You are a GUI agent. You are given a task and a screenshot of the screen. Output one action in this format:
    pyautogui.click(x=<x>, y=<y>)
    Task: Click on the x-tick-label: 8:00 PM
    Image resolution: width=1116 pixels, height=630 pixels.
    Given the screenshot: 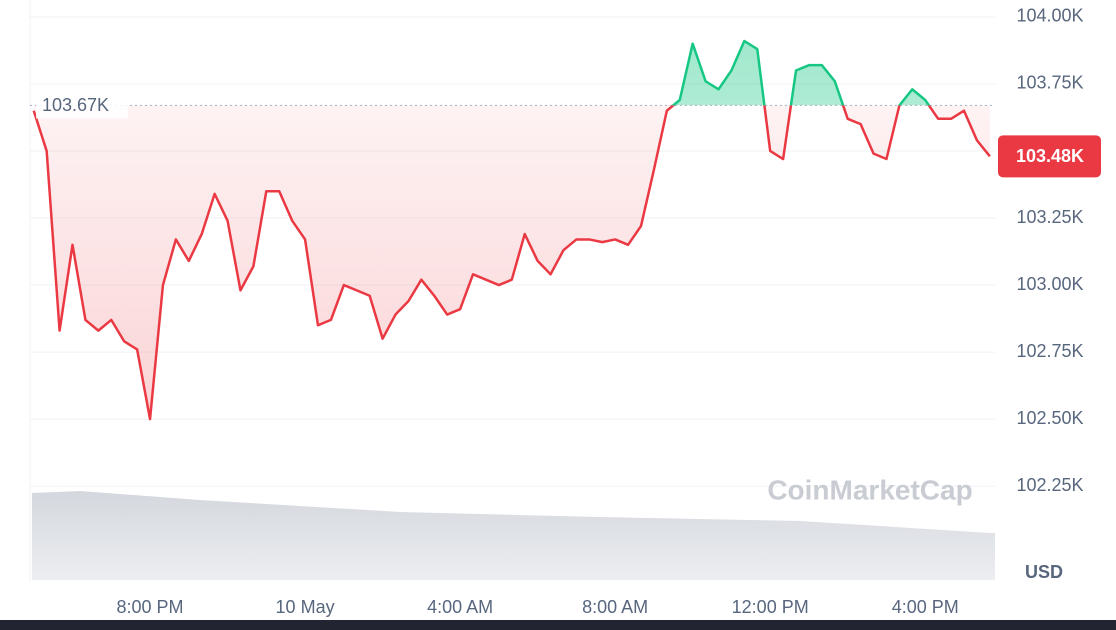 What is the action you would take?
    pyautogui.click(x=150, y=607)
    